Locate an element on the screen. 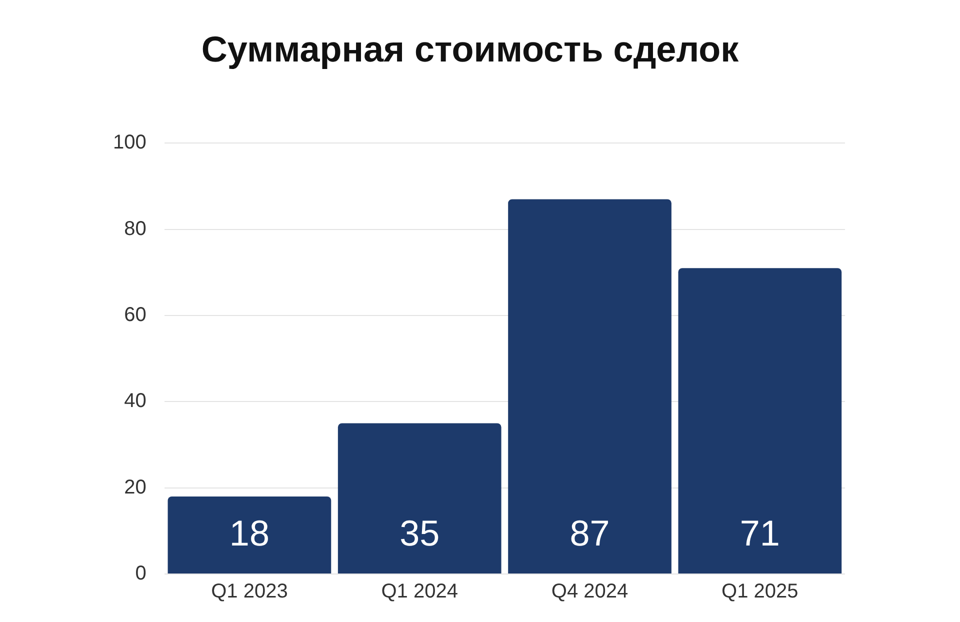 The image size is (960, 622). data-label: 18 is located at coordinates (249, 533).